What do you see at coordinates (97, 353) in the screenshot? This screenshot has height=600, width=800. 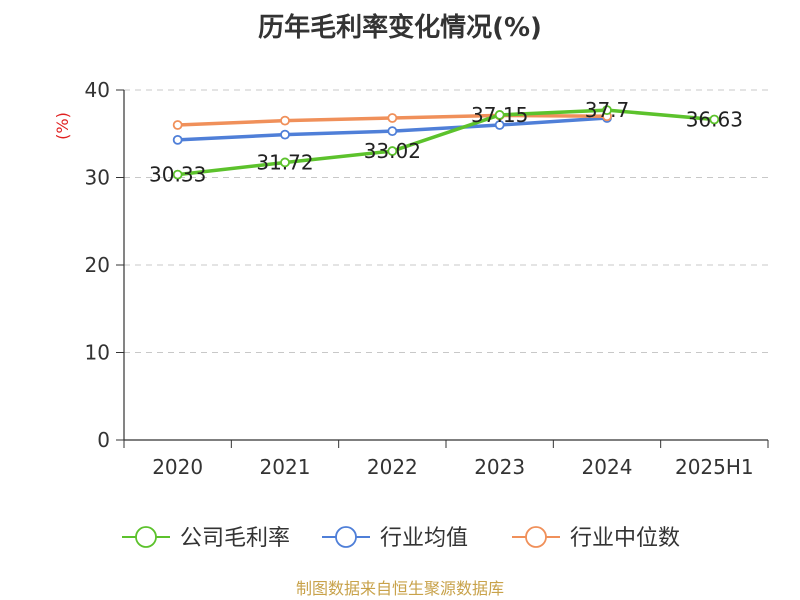 I see `y-tick-label: 10` at bounding box center [97, 353].